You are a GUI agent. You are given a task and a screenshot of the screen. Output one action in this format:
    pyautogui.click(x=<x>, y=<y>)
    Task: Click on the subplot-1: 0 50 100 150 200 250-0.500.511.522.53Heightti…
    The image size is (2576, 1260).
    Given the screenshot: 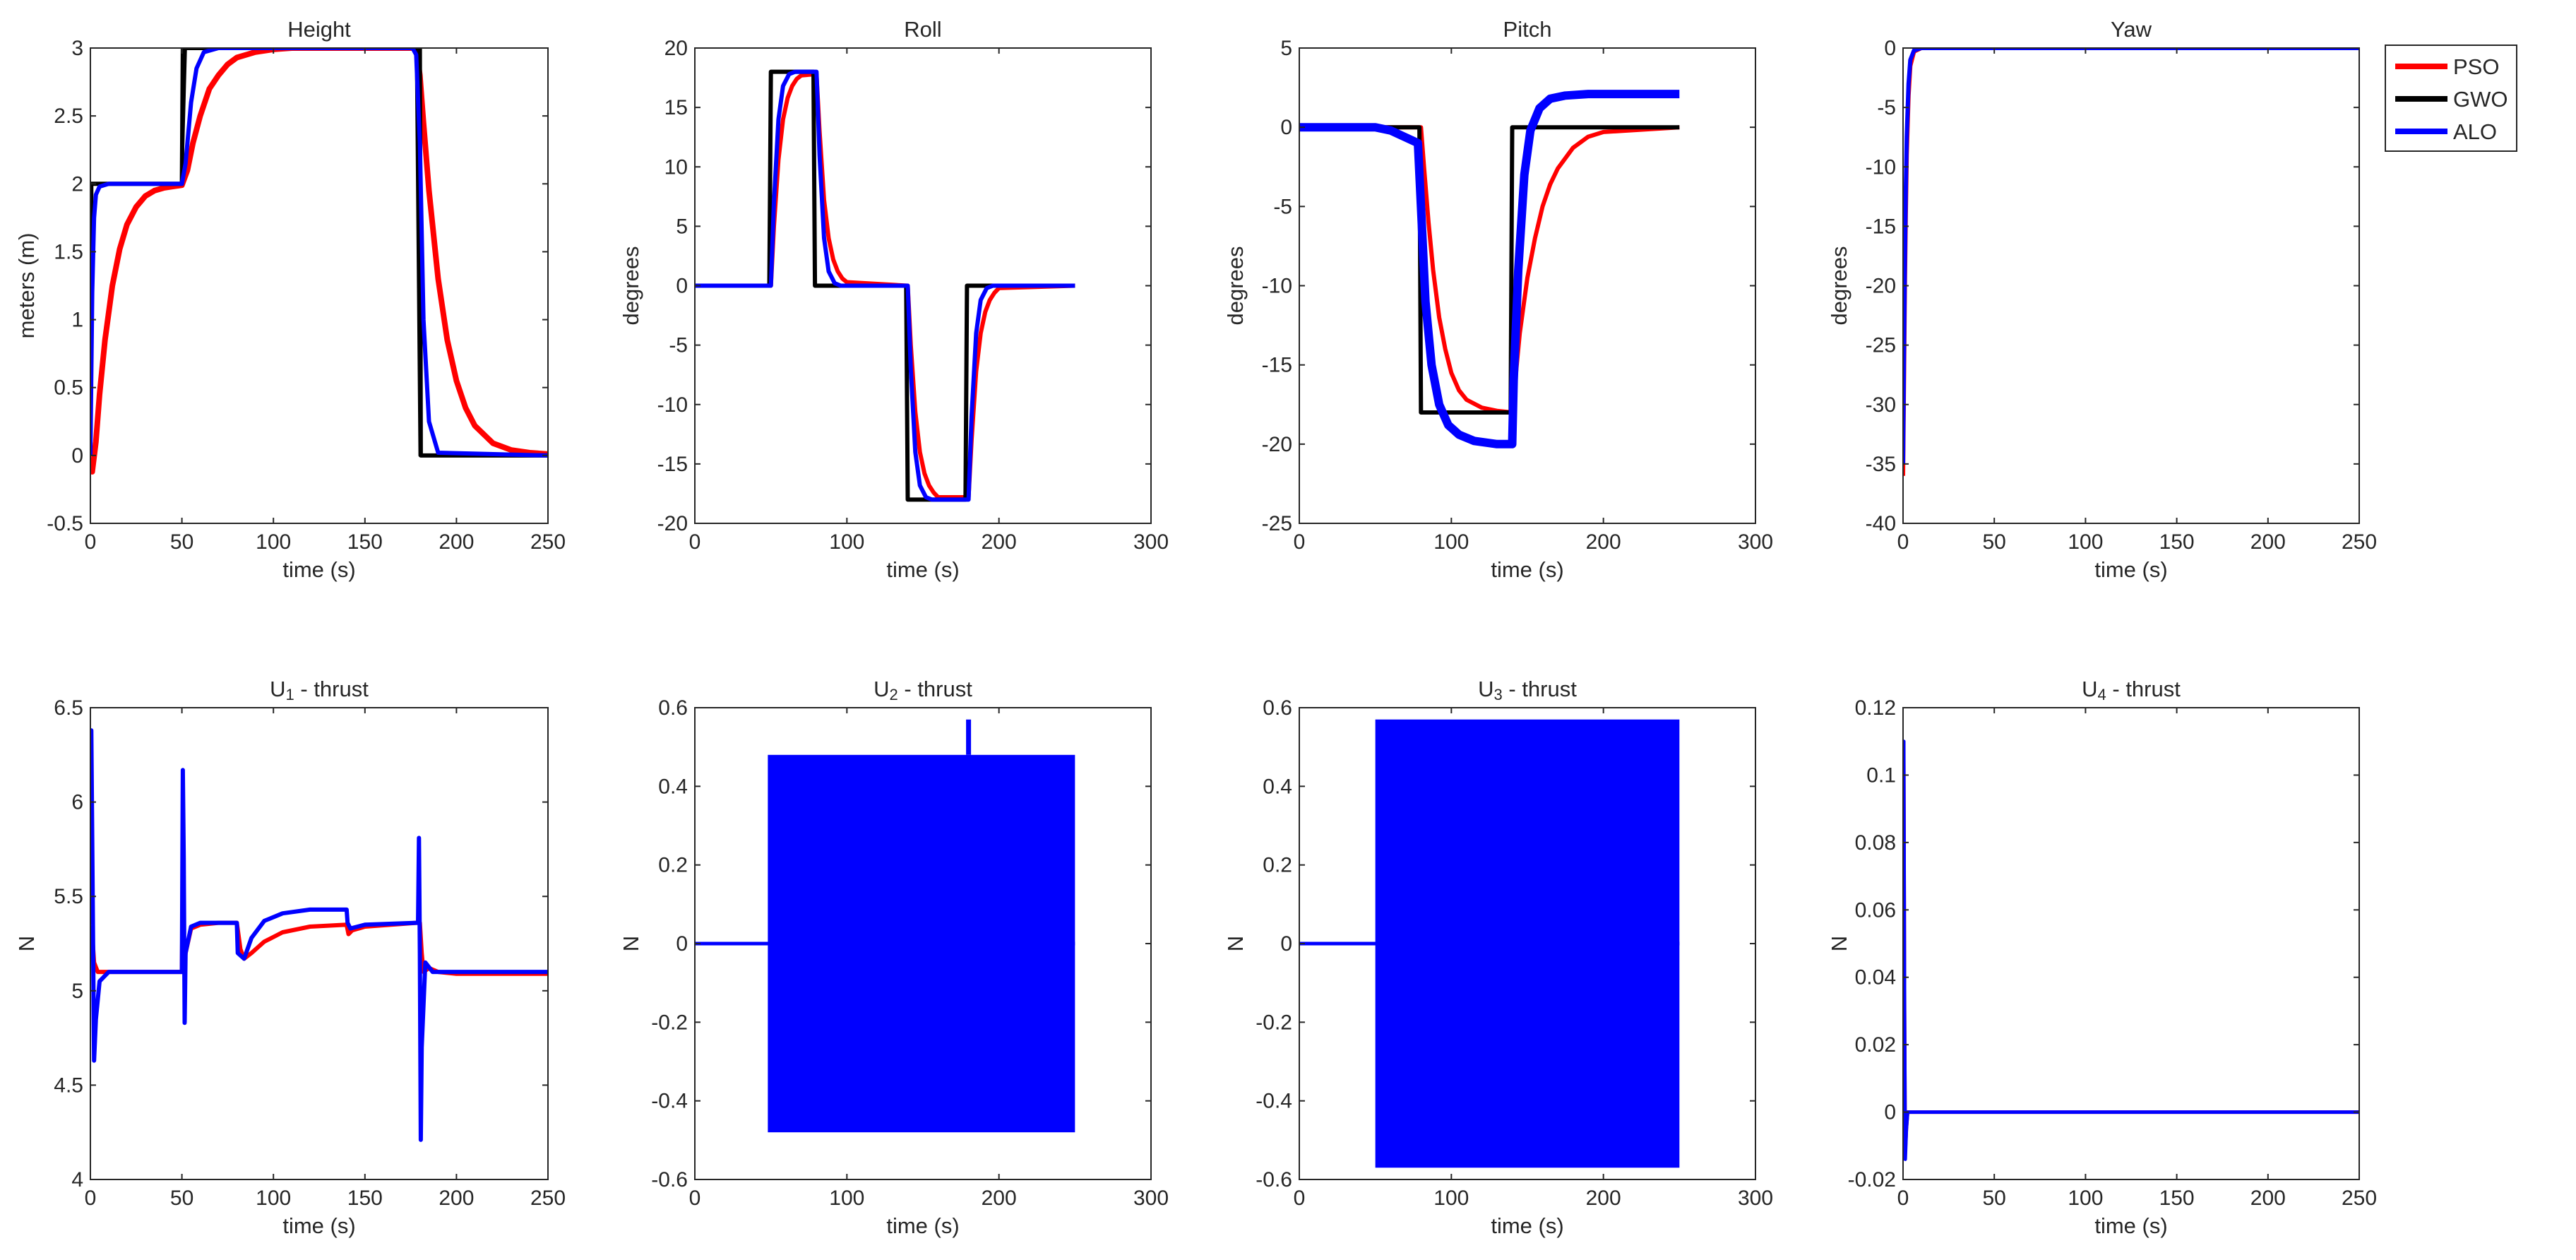 What is the action you would take?
    pyautogui.click(x=290, y=299)
    